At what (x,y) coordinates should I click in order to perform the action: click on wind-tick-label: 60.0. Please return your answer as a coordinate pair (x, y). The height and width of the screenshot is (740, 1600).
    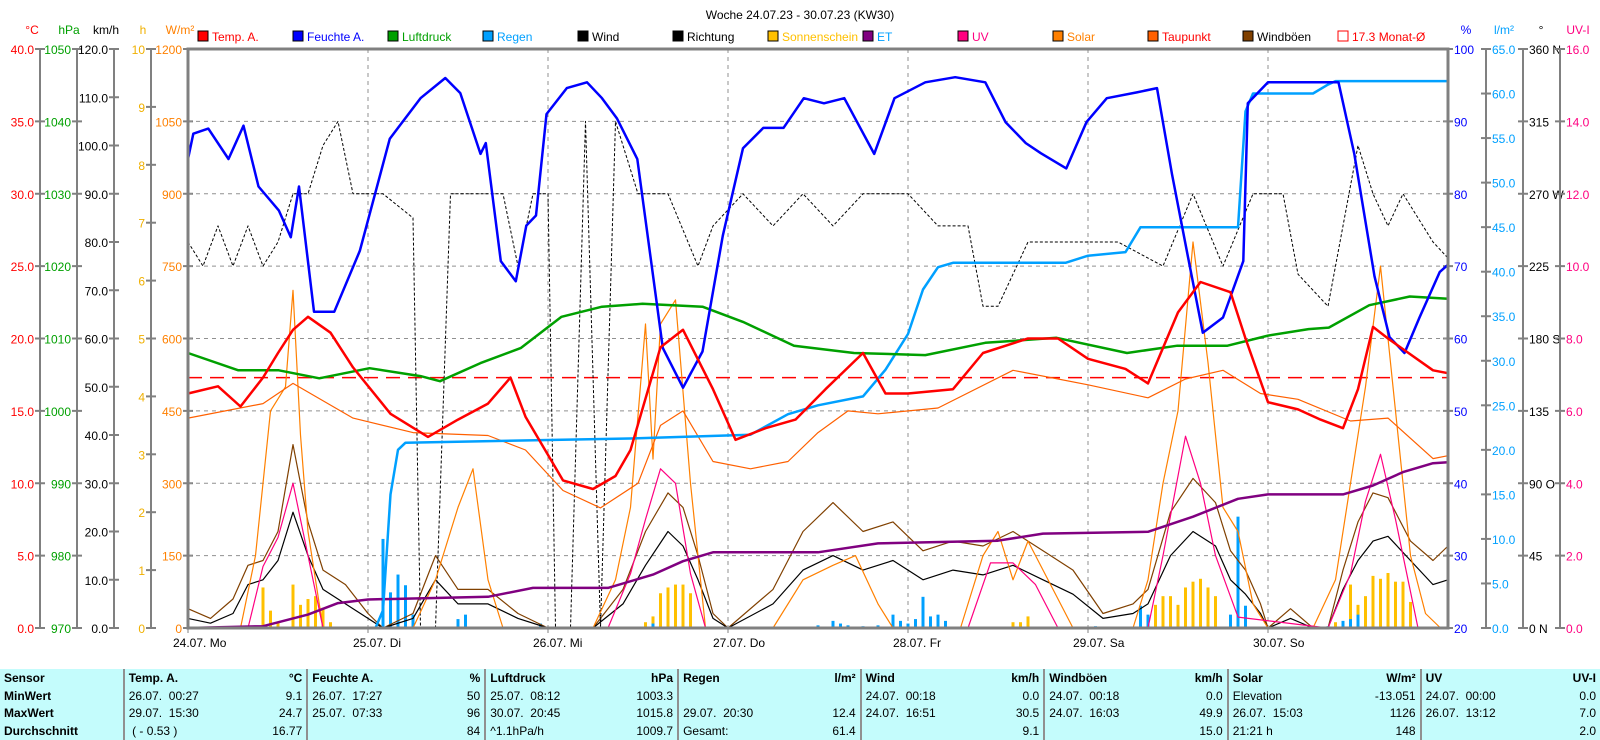
    Looking at the image, I should click on (97, 340).